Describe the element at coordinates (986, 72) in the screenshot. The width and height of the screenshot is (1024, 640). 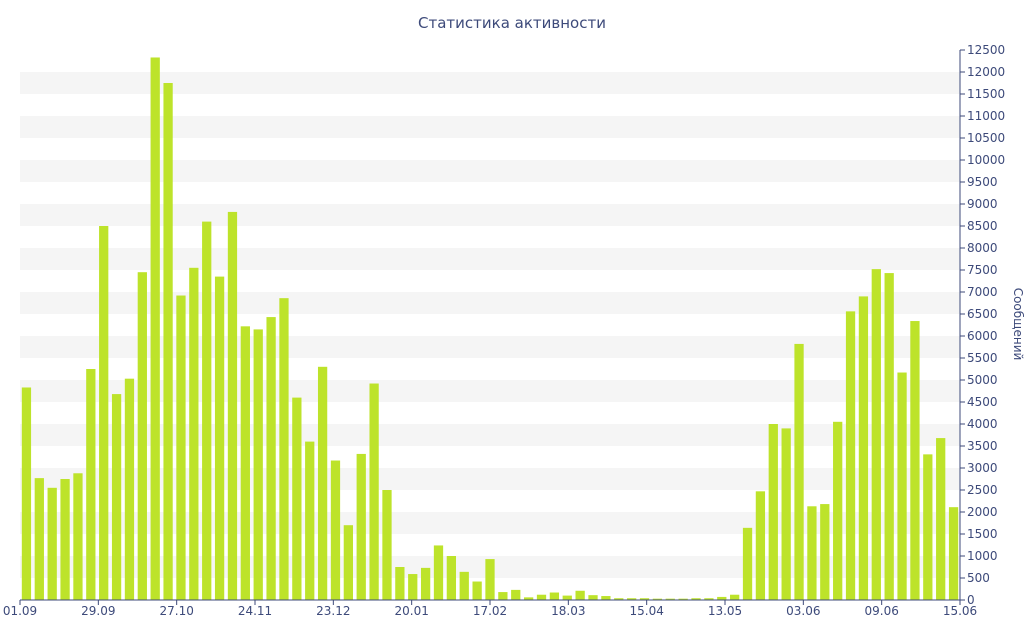
I see `y-tick-label: 12000` at that location.